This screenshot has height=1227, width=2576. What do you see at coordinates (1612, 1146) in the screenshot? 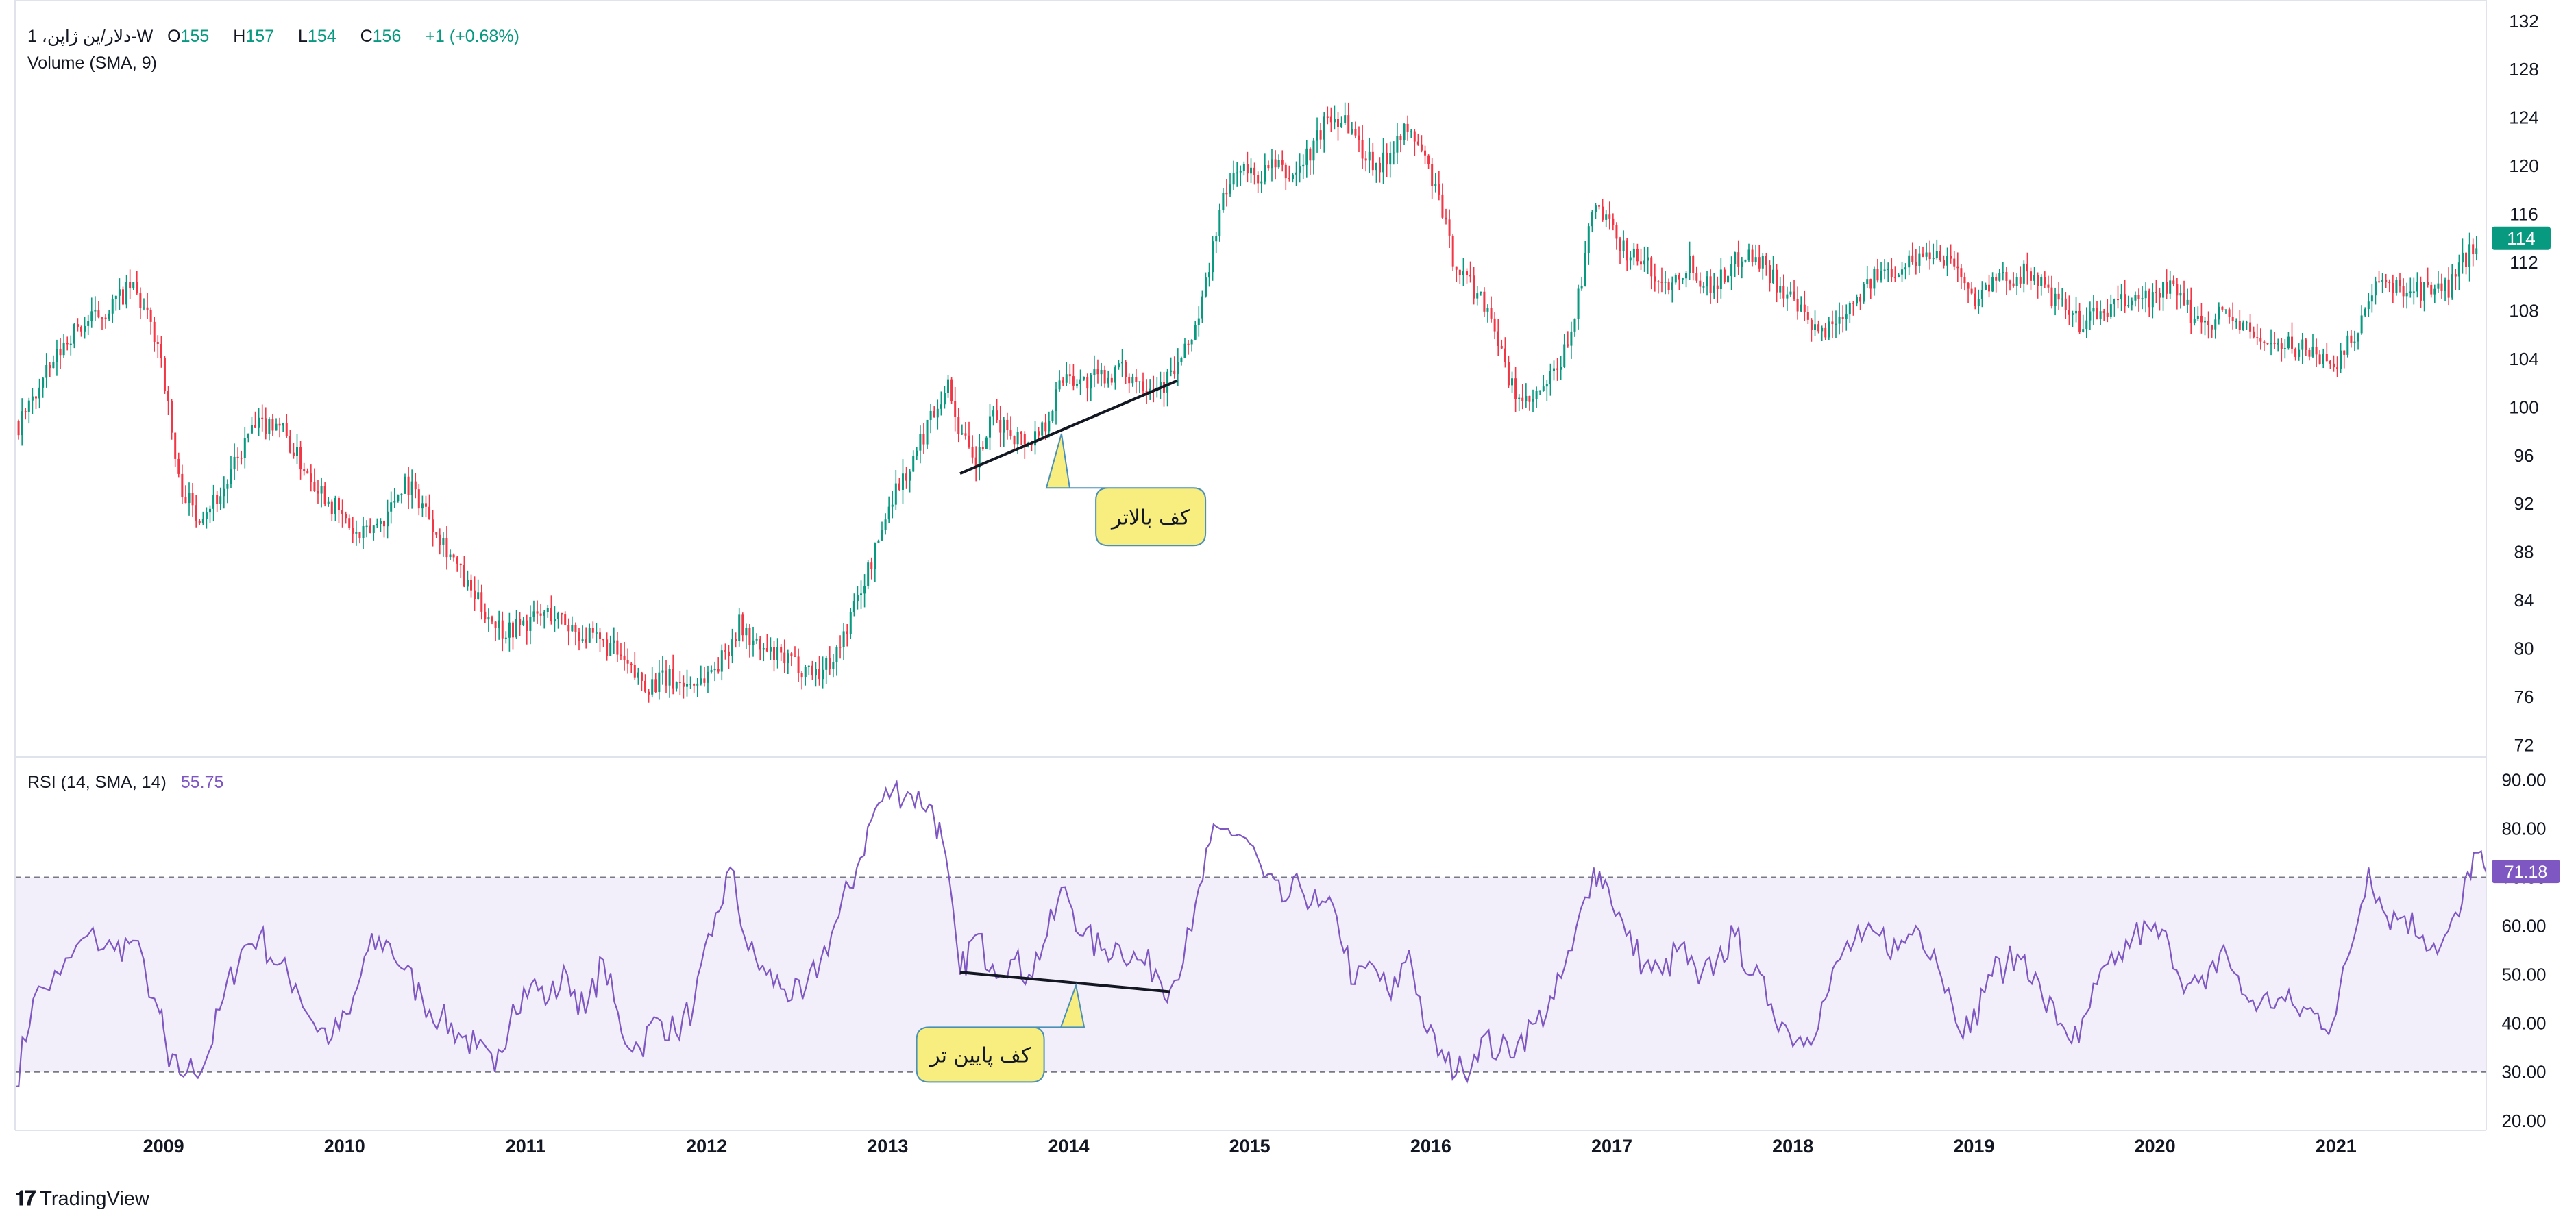
I see `x-tick-label: 2017` at bounding box center [1612, 1146].